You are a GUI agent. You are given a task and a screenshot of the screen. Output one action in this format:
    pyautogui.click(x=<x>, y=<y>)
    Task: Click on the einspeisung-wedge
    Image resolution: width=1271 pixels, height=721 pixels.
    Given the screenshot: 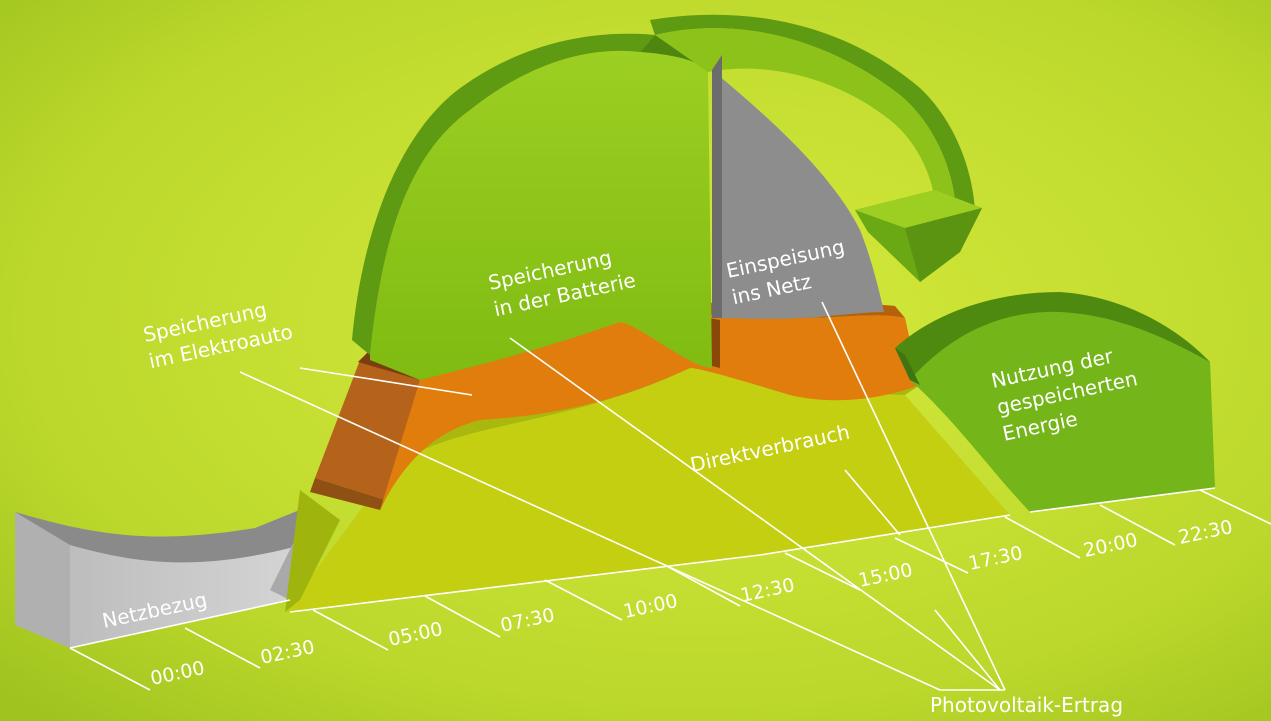 What is the action you would take?
    pyautogui.click(x=798, y=187)
    